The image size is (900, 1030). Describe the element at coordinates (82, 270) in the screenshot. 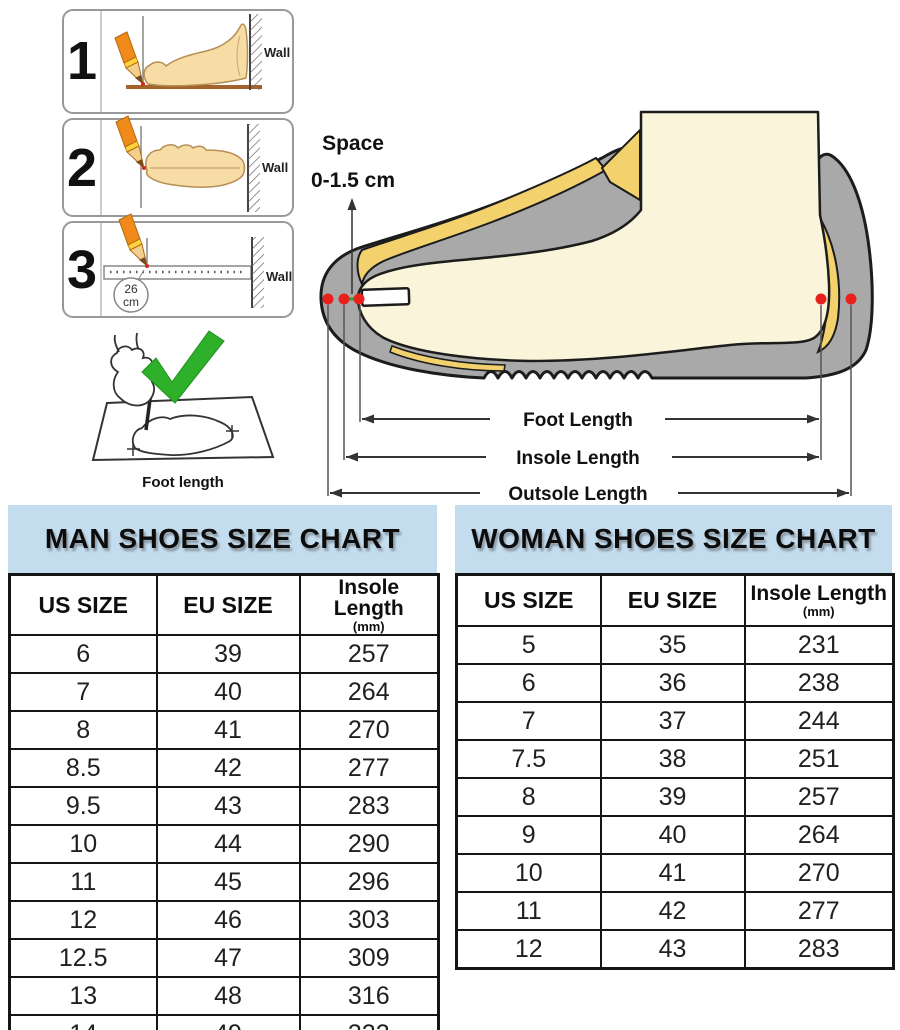

I see `step-3-number: 3` at that location.